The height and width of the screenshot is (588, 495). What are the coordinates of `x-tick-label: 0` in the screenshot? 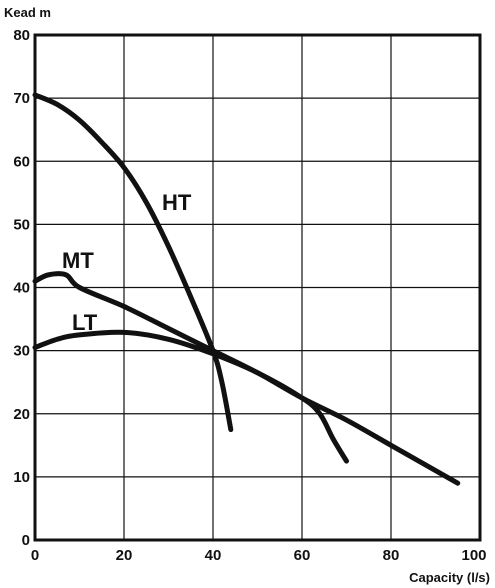 It's located at (35, 555).